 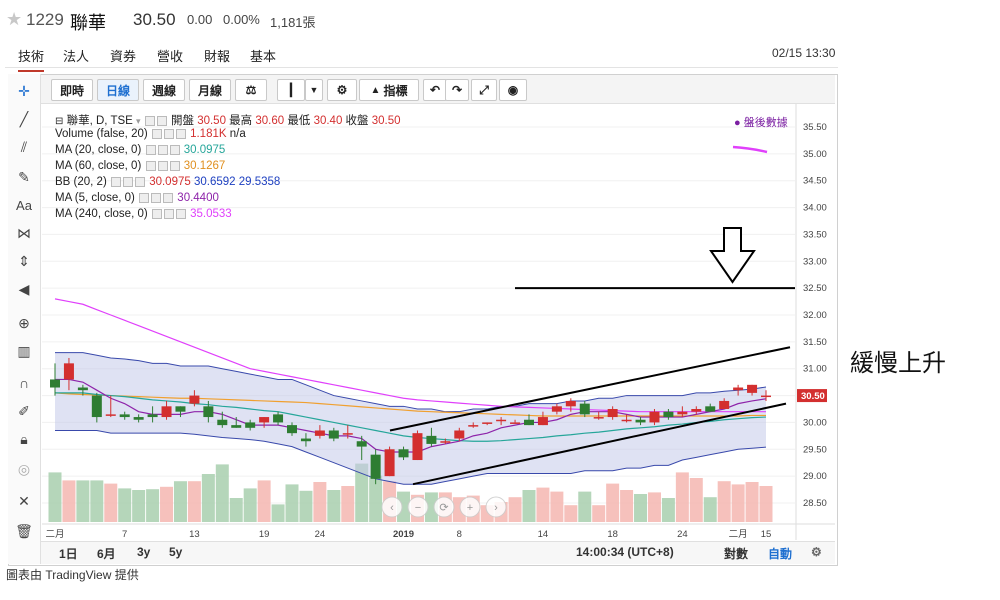 What do you see at coordinates (95, 198) in the screenshot?
I see `ma5-name: MA (5, close, 0)` at bounding box center [95, 198].